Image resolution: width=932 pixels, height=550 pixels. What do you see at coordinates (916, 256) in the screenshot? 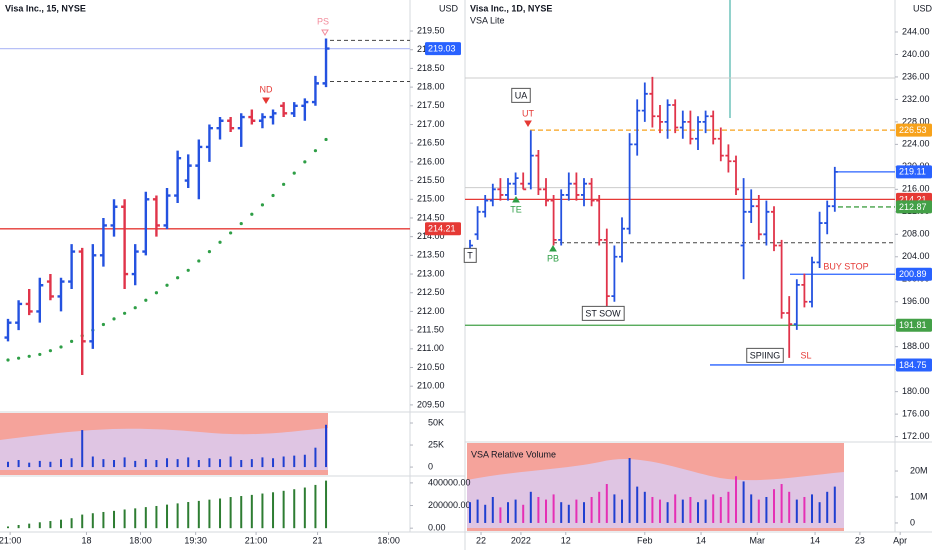
I see `y-tick-label: 204.00` at bounding box center [916, 256].